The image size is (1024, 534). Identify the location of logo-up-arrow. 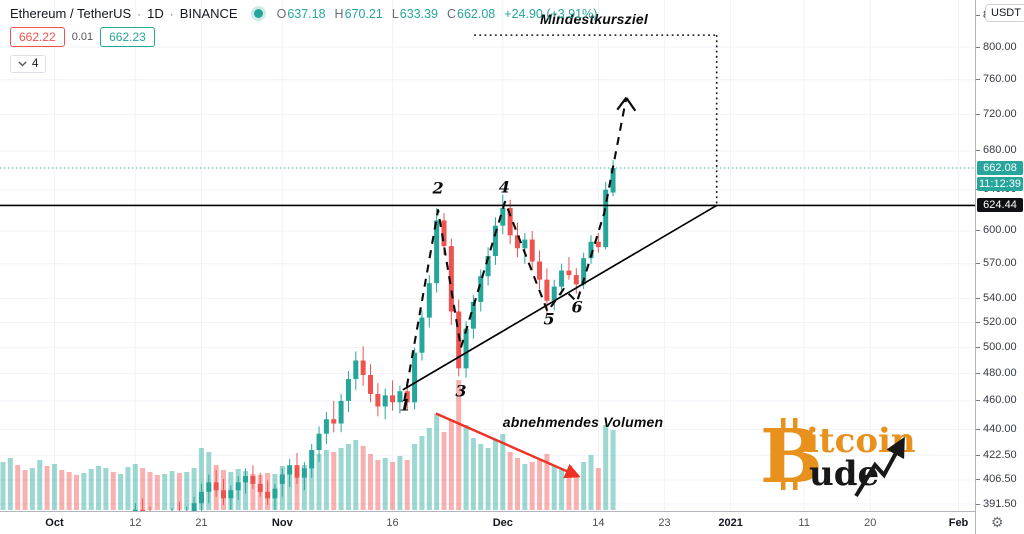
(879, 467).